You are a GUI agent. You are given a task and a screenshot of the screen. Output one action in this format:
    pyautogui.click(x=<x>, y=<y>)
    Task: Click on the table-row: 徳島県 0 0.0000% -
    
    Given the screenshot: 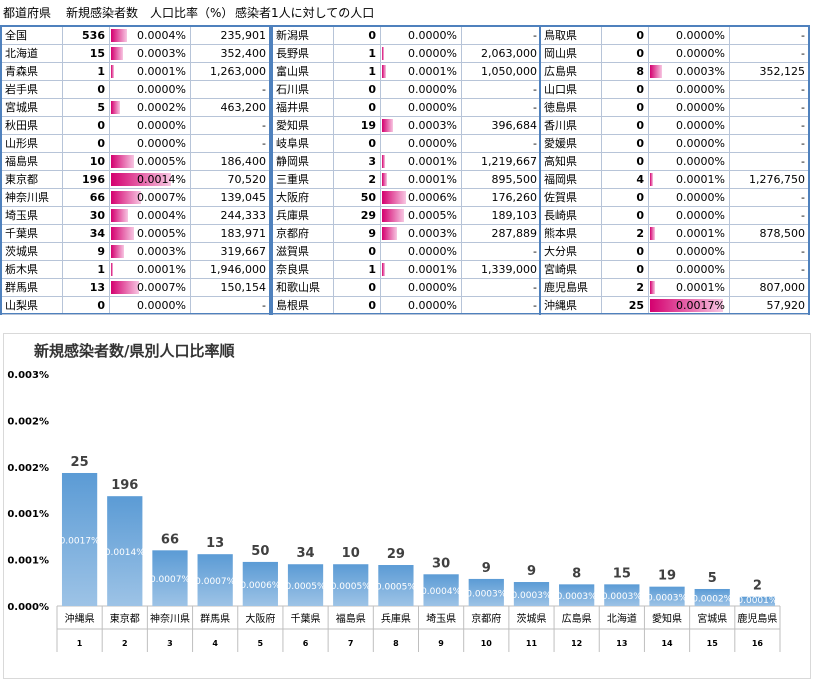 What is the action you would take?
    pyautogui.click(x=674, y=108)
    